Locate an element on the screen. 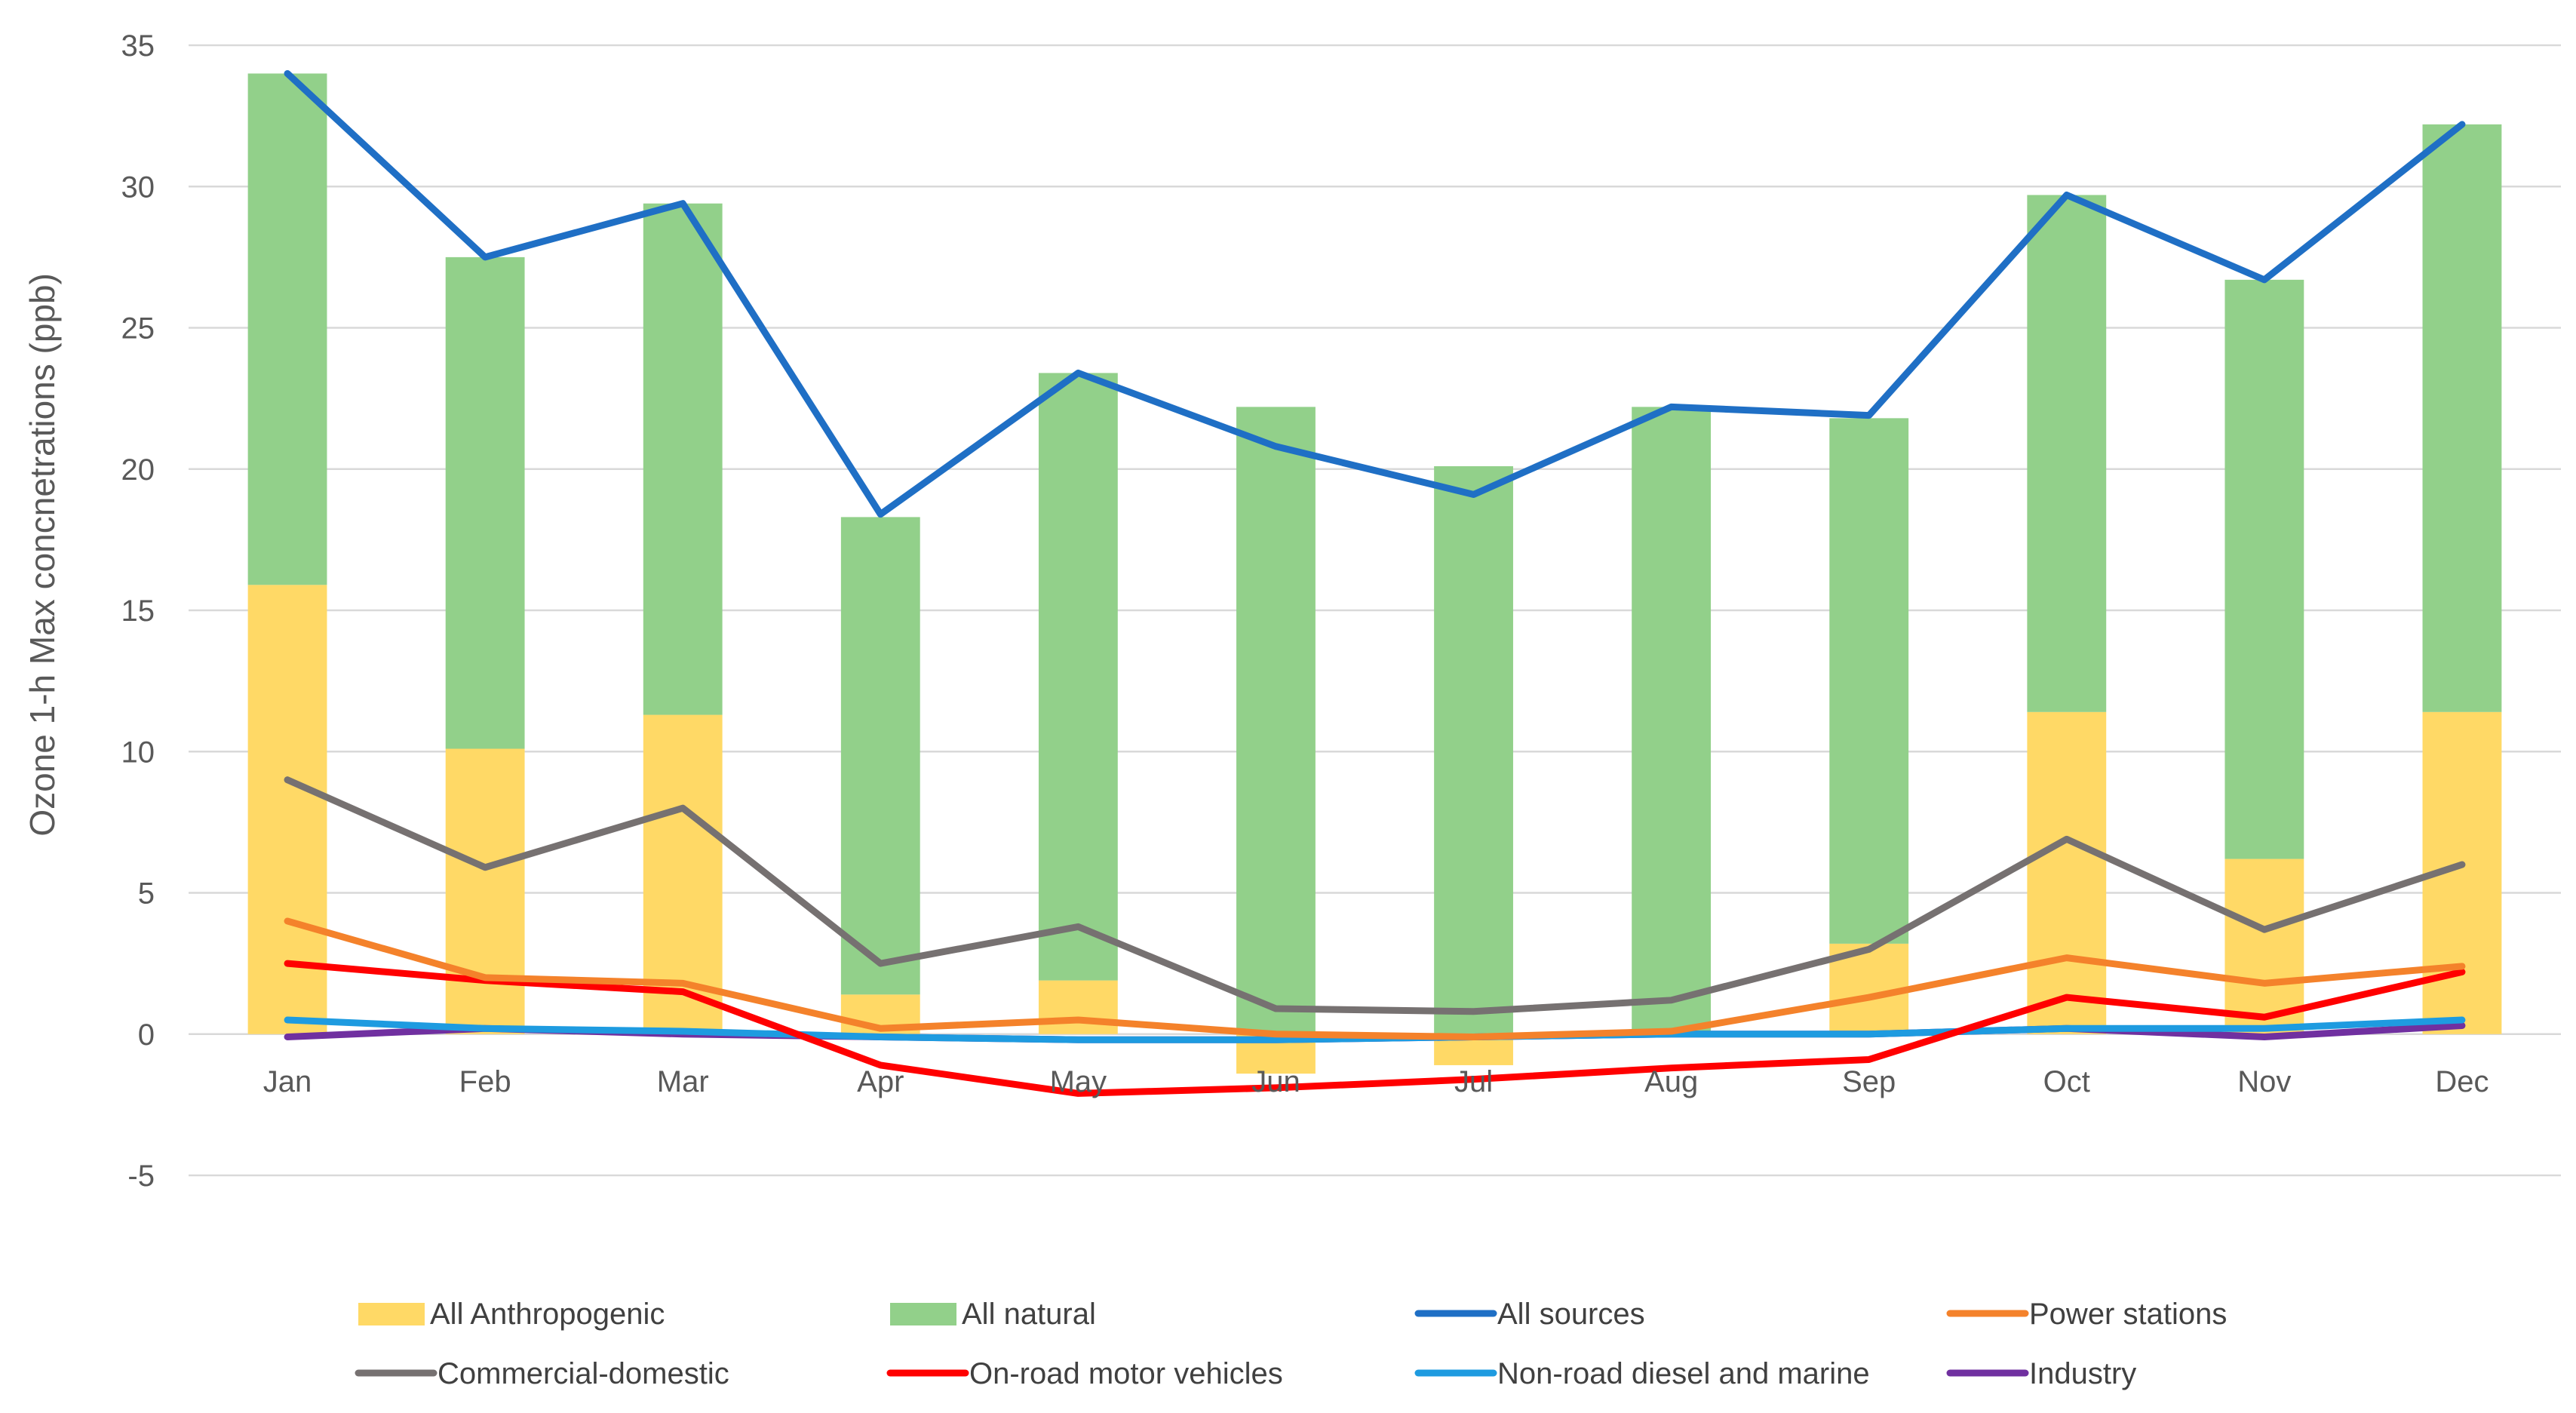  x-tick-label: Nov is located at coordinates (2264, 1081).